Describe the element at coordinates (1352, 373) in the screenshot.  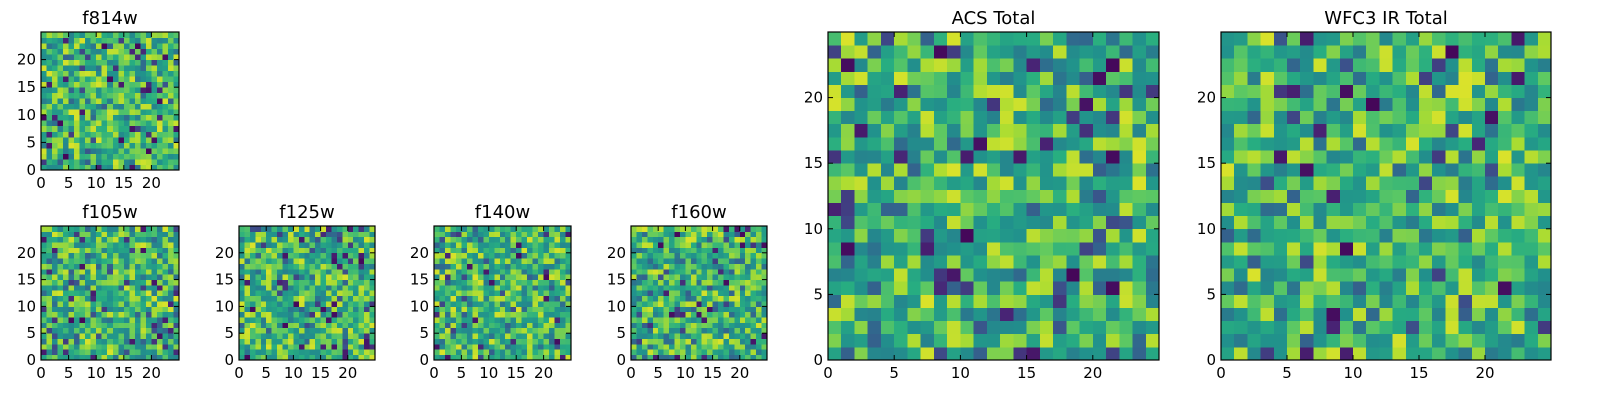
I see `x-tick-label: 10` at that location.